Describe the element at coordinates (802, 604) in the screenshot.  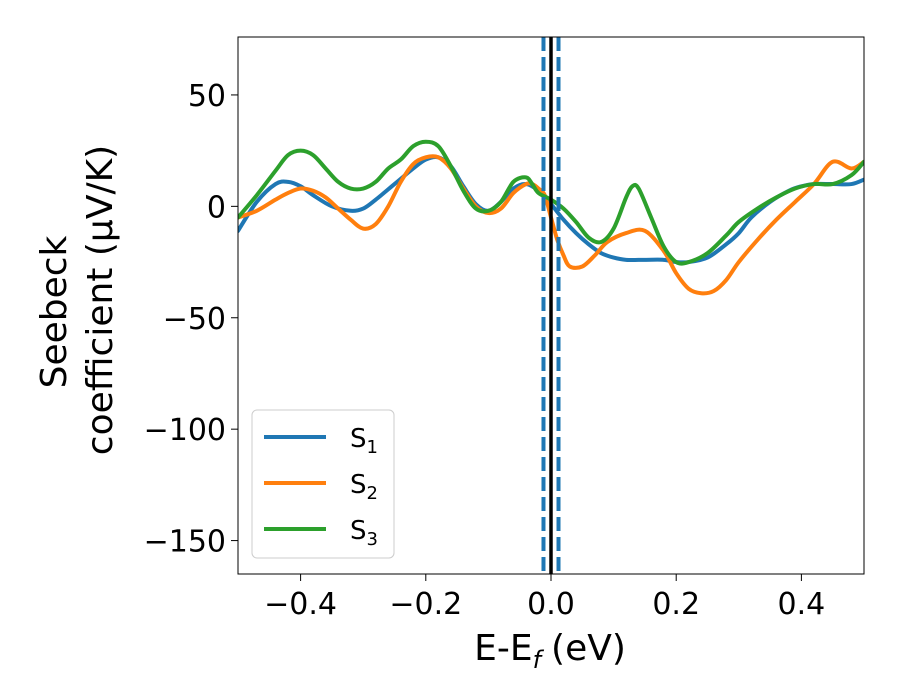
I see `x-tick-label: 0.4` at that location.